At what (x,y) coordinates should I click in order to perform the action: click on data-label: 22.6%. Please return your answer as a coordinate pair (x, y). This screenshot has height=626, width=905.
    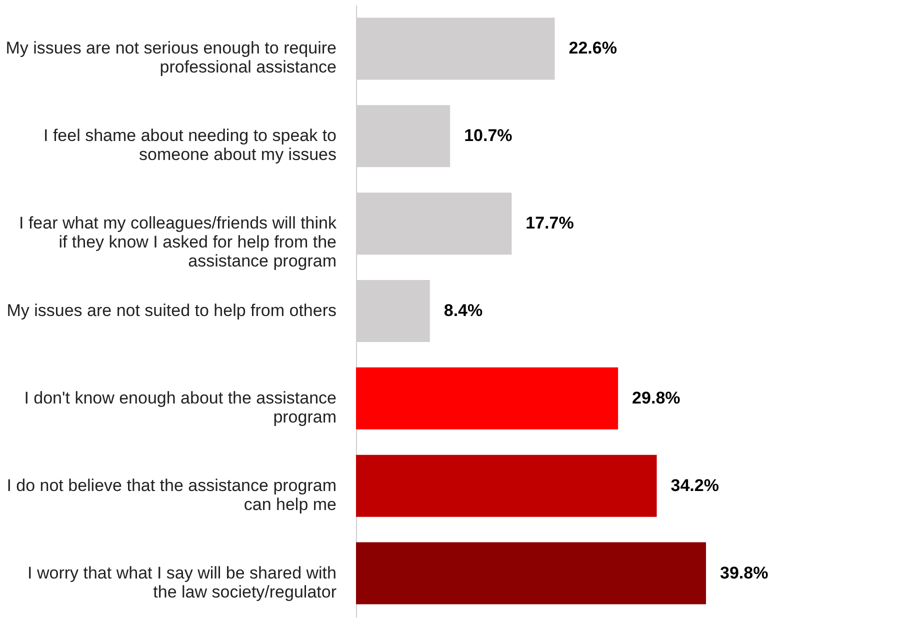
    Looking at the image, I should click on (592, 48).